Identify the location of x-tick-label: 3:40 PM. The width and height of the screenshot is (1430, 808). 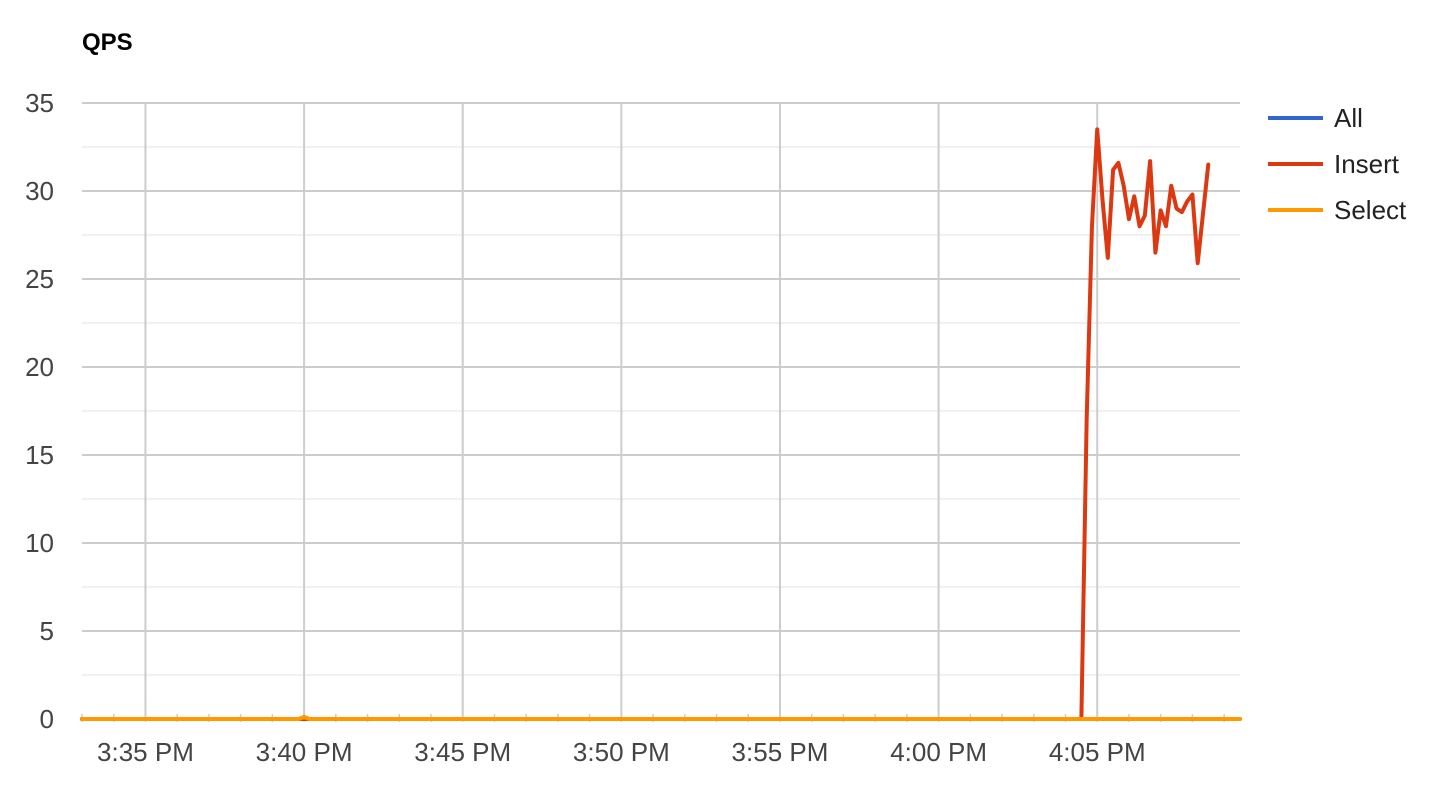
(304, 752).